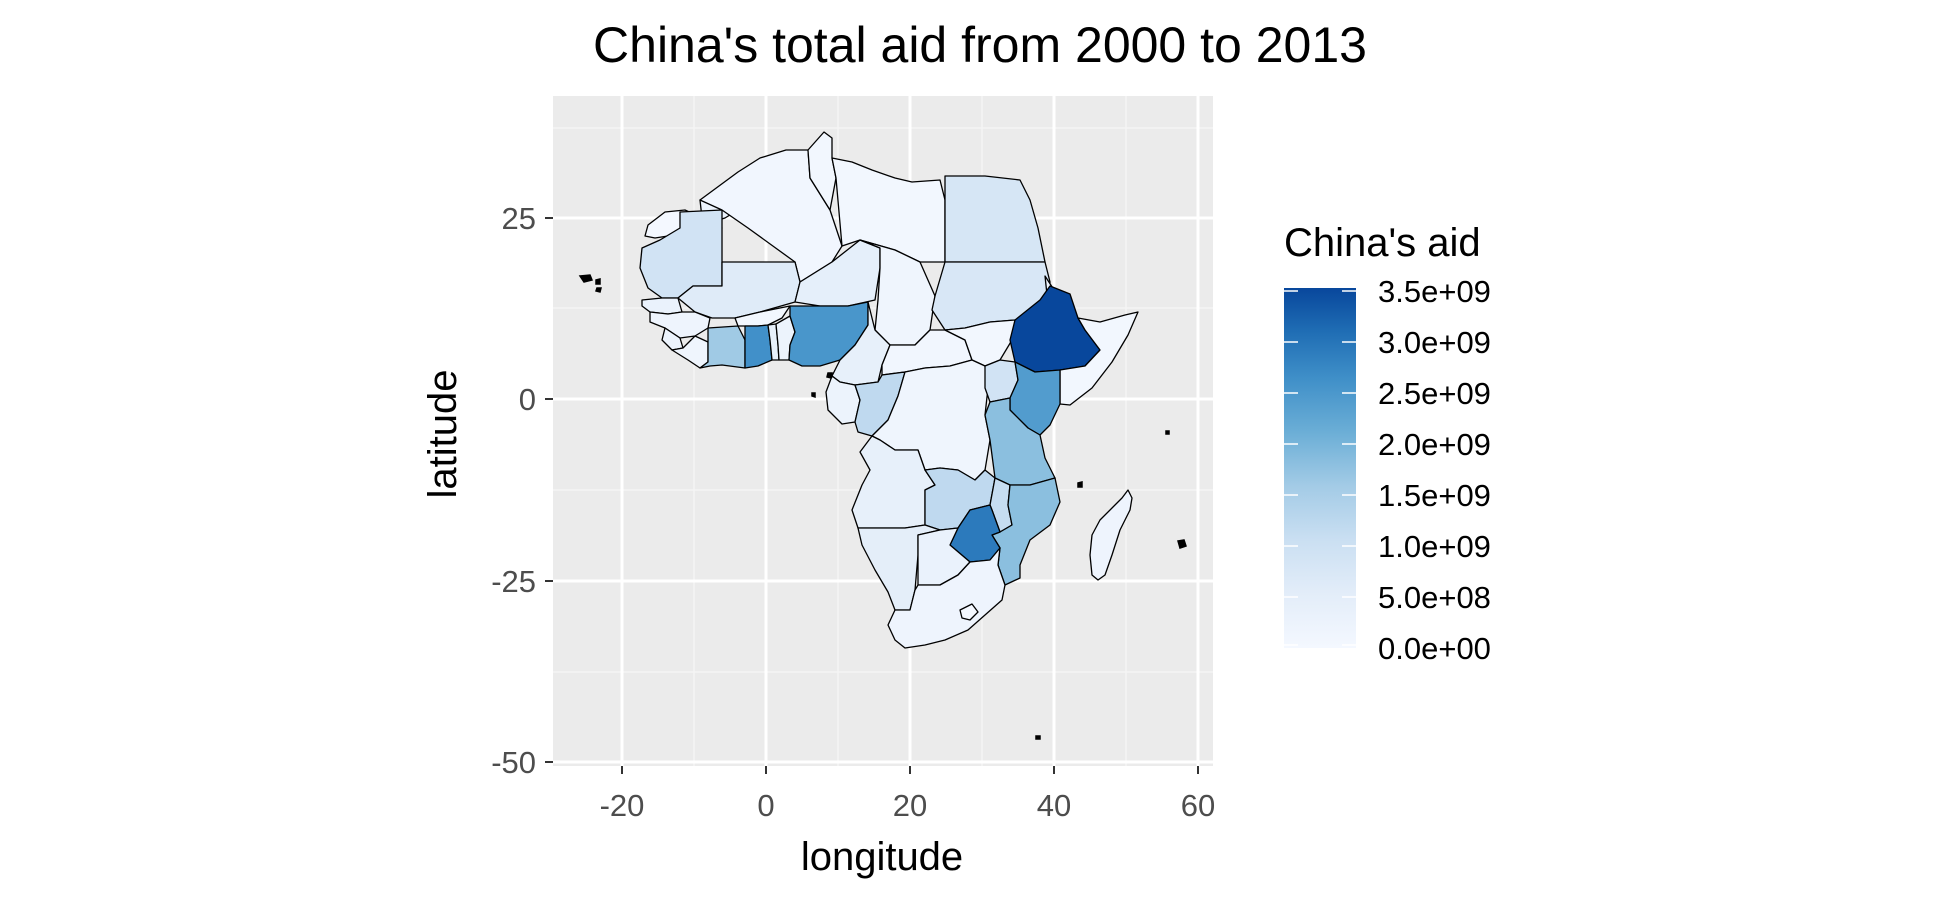 The image size is (1950, 899). I want to click on x-tick-label: 40, so click(1054, 805).